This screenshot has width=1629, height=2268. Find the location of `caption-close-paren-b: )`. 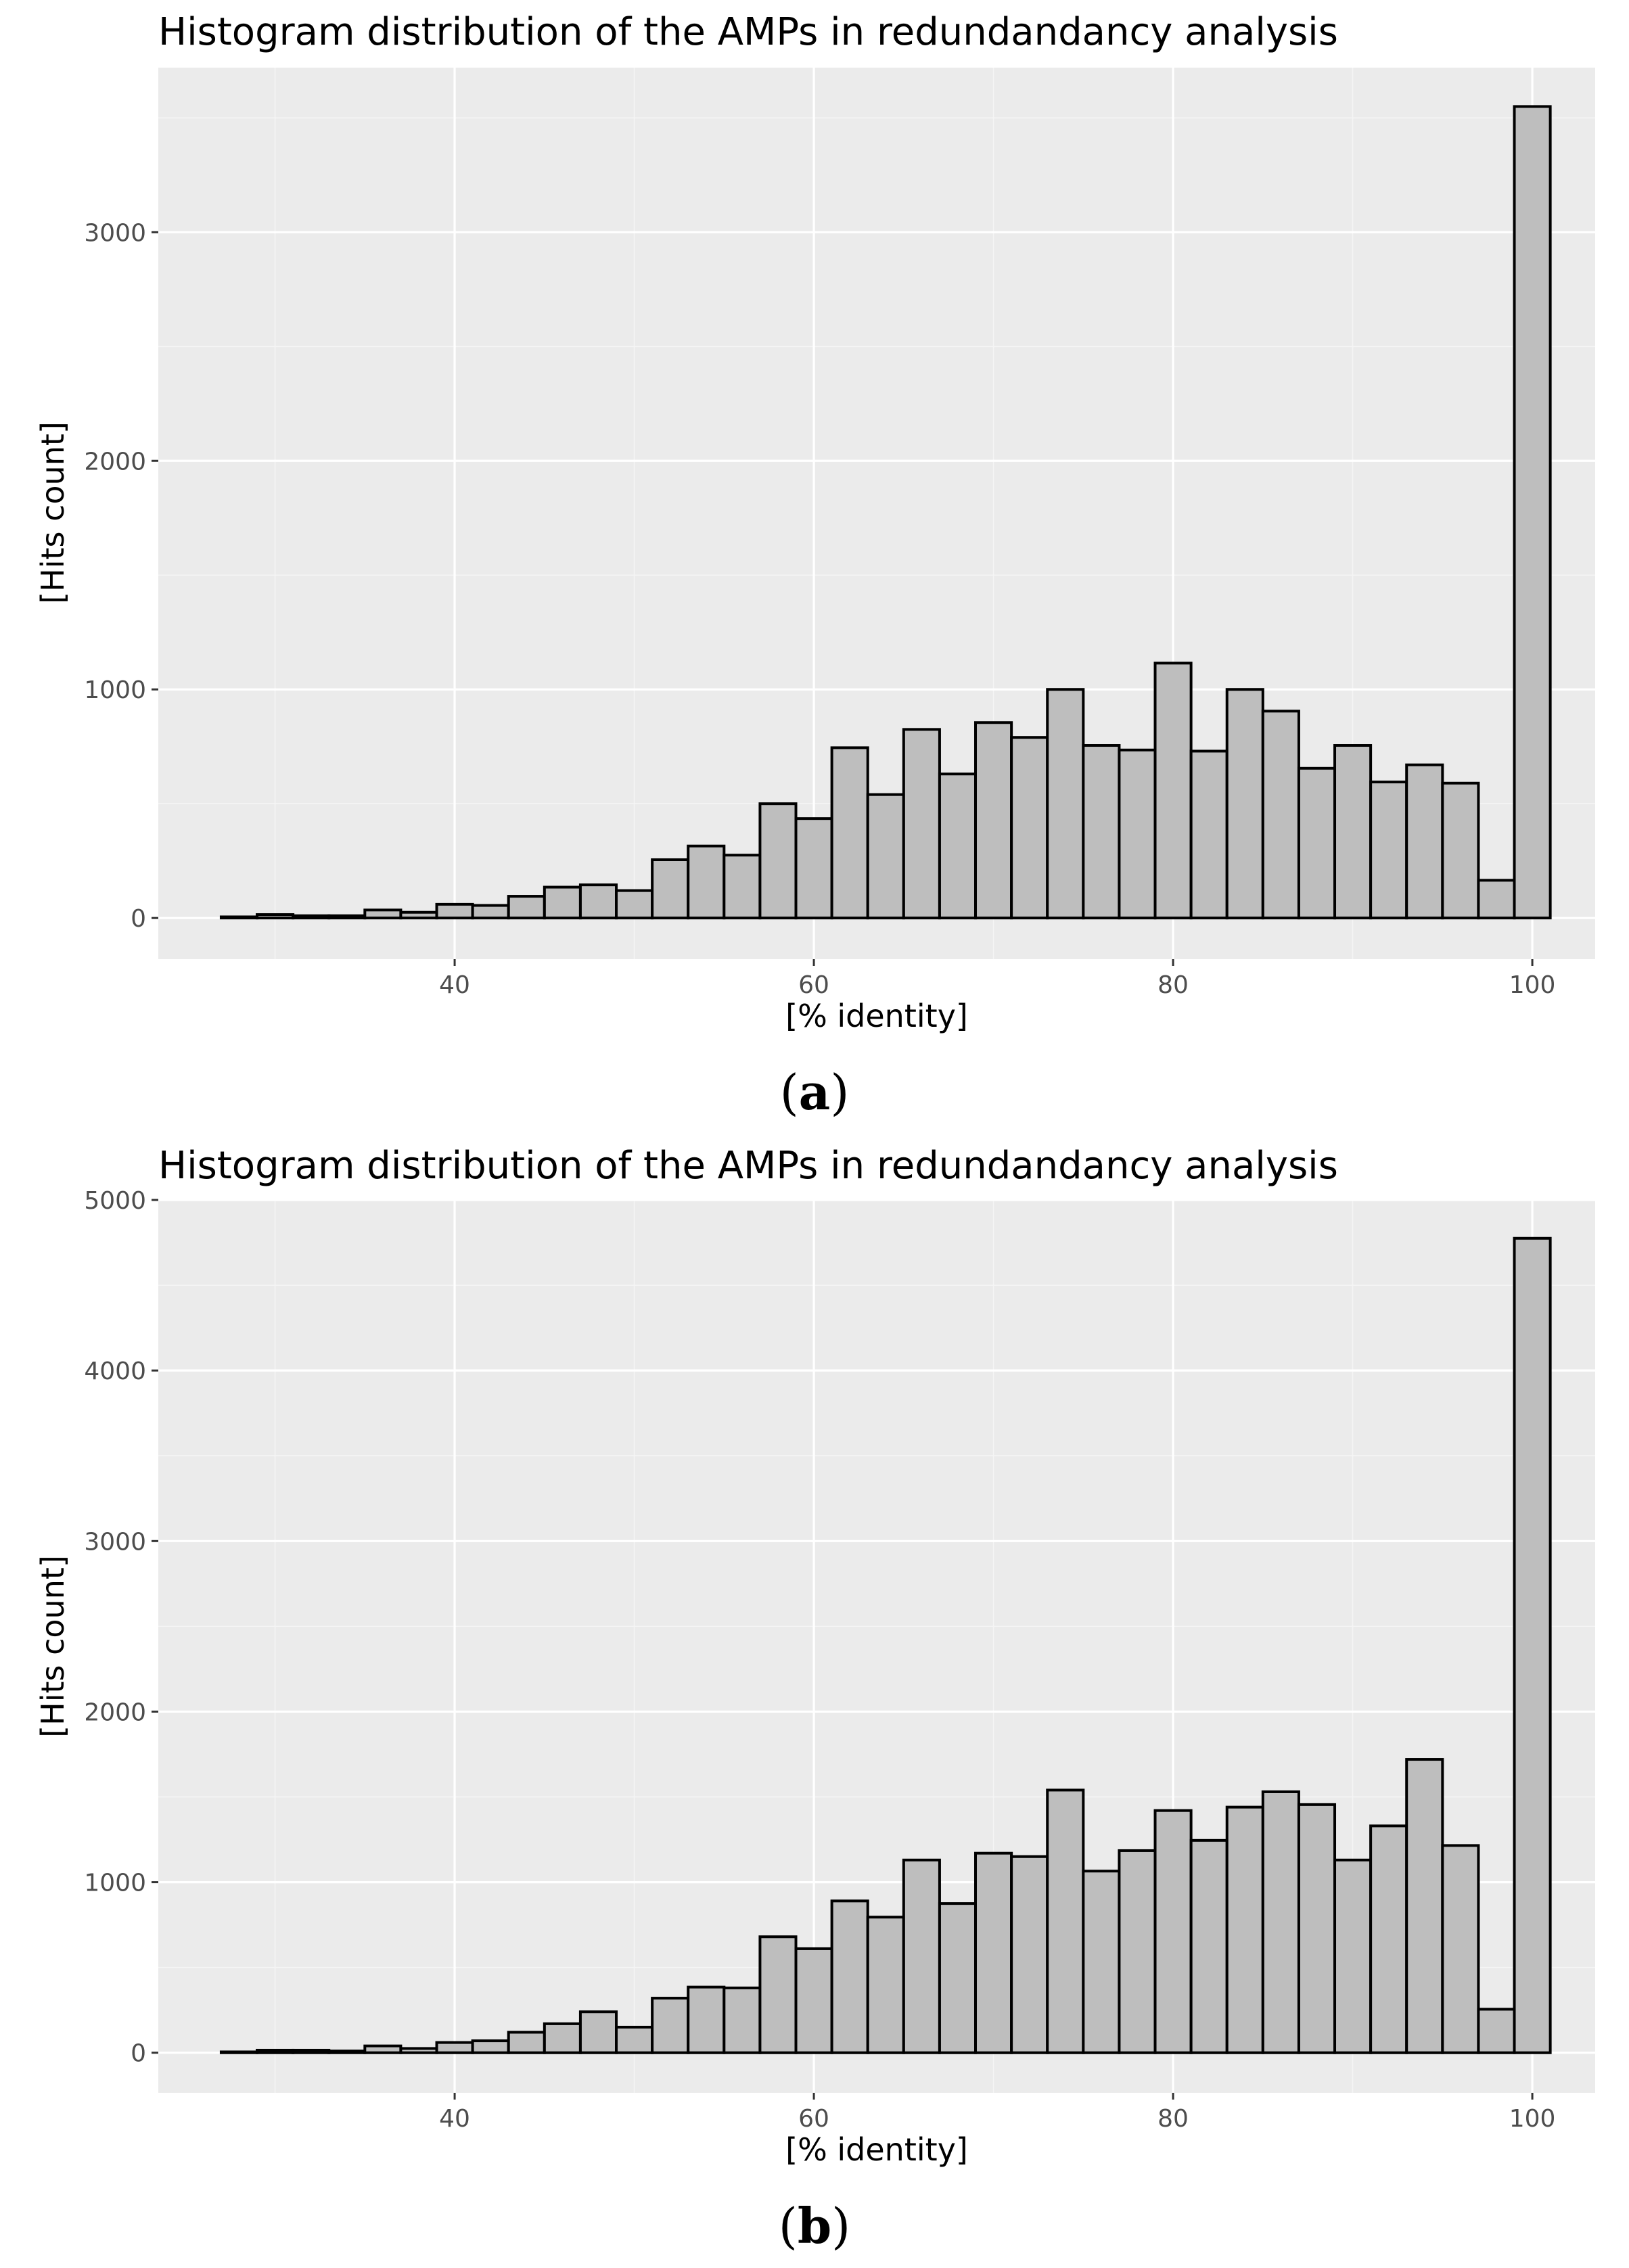

caption-close-paren-b: ) is located at coordinates (840, 2226).